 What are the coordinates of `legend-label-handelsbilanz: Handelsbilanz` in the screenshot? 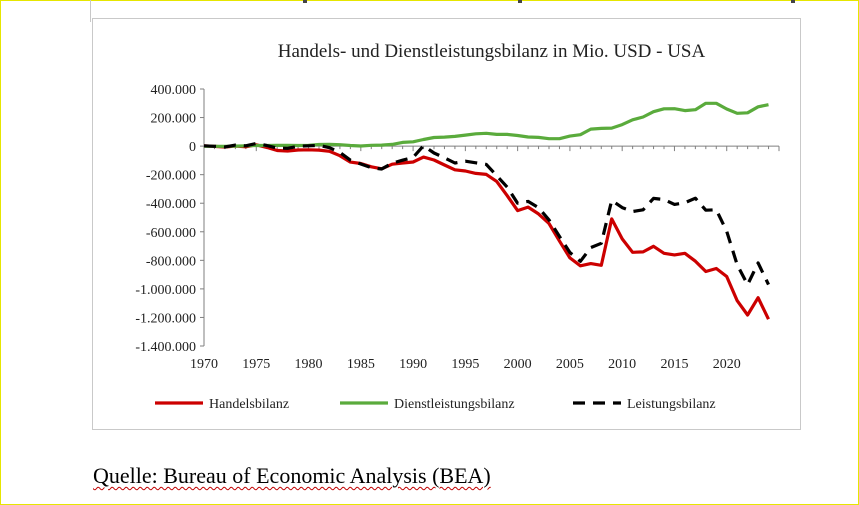 It's located at (249, 404).